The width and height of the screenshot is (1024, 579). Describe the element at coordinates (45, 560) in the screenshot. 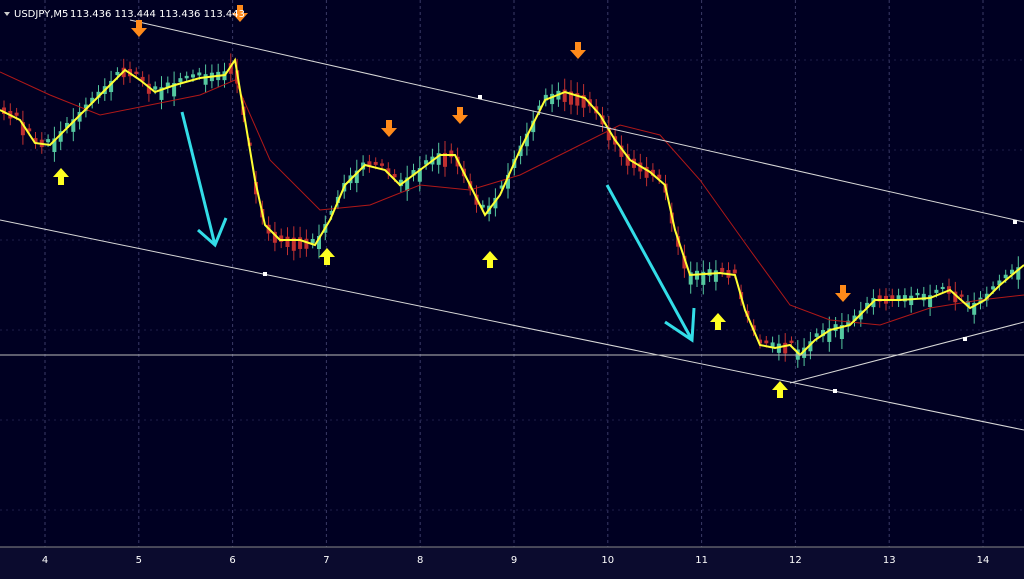

I see `x-tick-label: 4` at that location.